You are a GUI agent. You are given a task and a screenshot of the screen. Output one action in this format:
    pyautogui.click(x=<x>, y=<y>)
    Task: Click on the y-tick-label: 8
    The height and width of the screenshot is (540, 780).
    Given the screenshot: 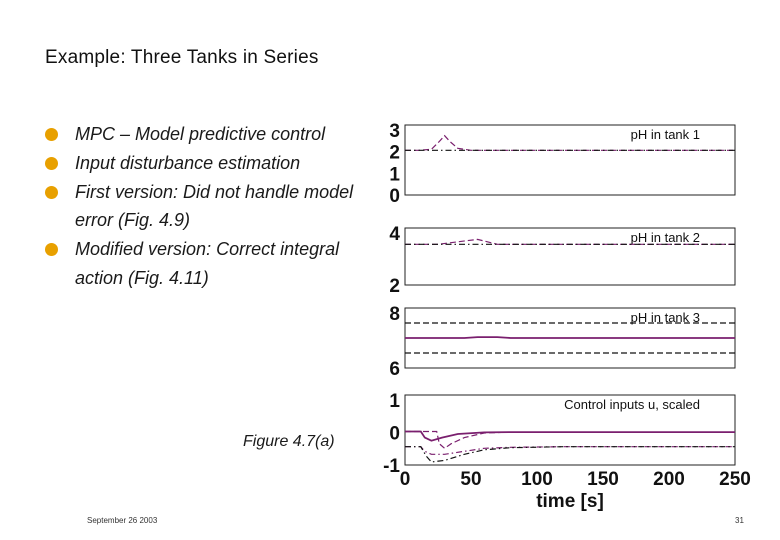 What is the action you would take?
    pyautogui.click(x=394, y=314)
    